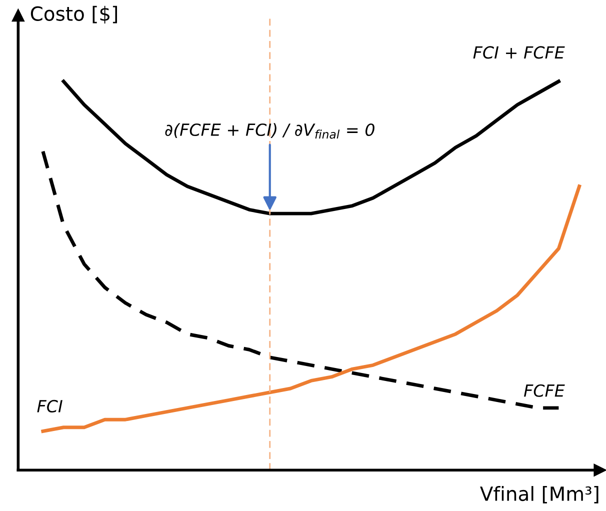 This screenshot has height=511, width=606. What do you see at coordinates (544, 390) in the screenshot?
I see `series-label: FCFE` at bounding box center [544, 390].